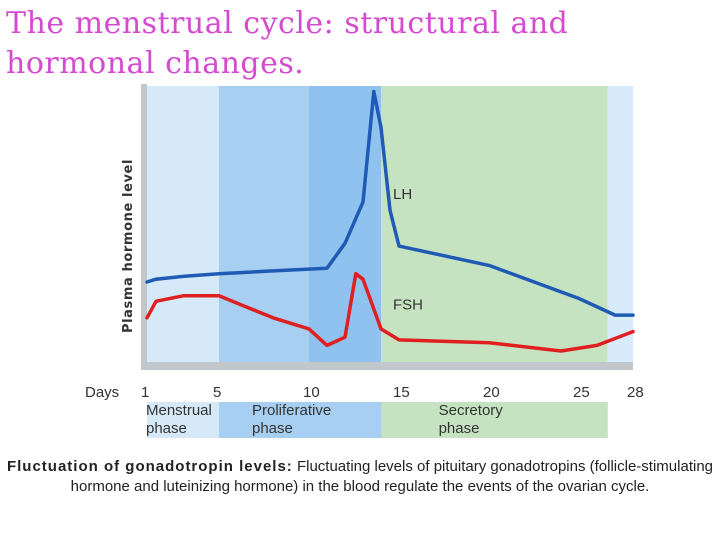 The height and width of the screenshot is (540, 720). Describe the element at coordinates (311, 392) in the screenshot. I see `x-tick-label: 10` at that location.